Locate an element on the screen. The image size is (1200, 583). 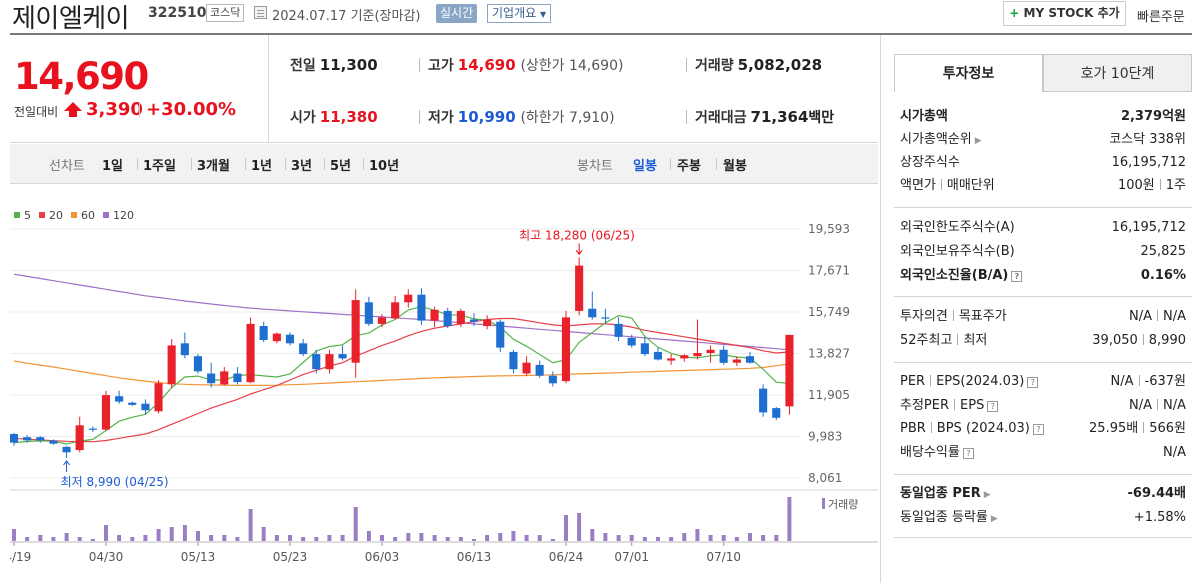
info-label: 외국인한도주식수(A) is located at coordinates (957, 227).